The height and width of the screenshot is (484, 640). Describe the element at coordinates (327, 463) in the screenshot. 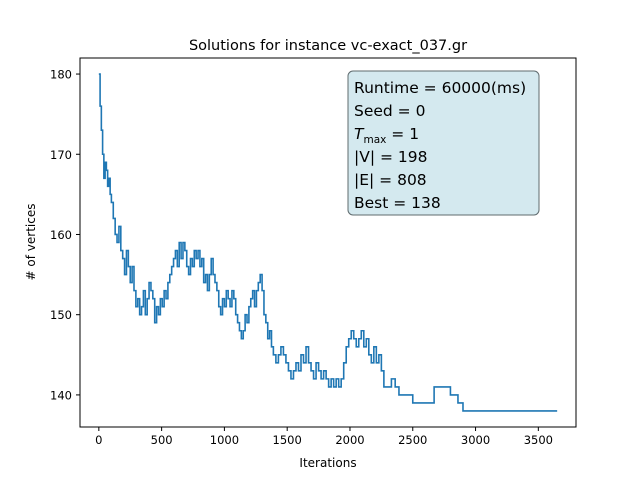

I see `x-axis-label: Iterations` at that location.